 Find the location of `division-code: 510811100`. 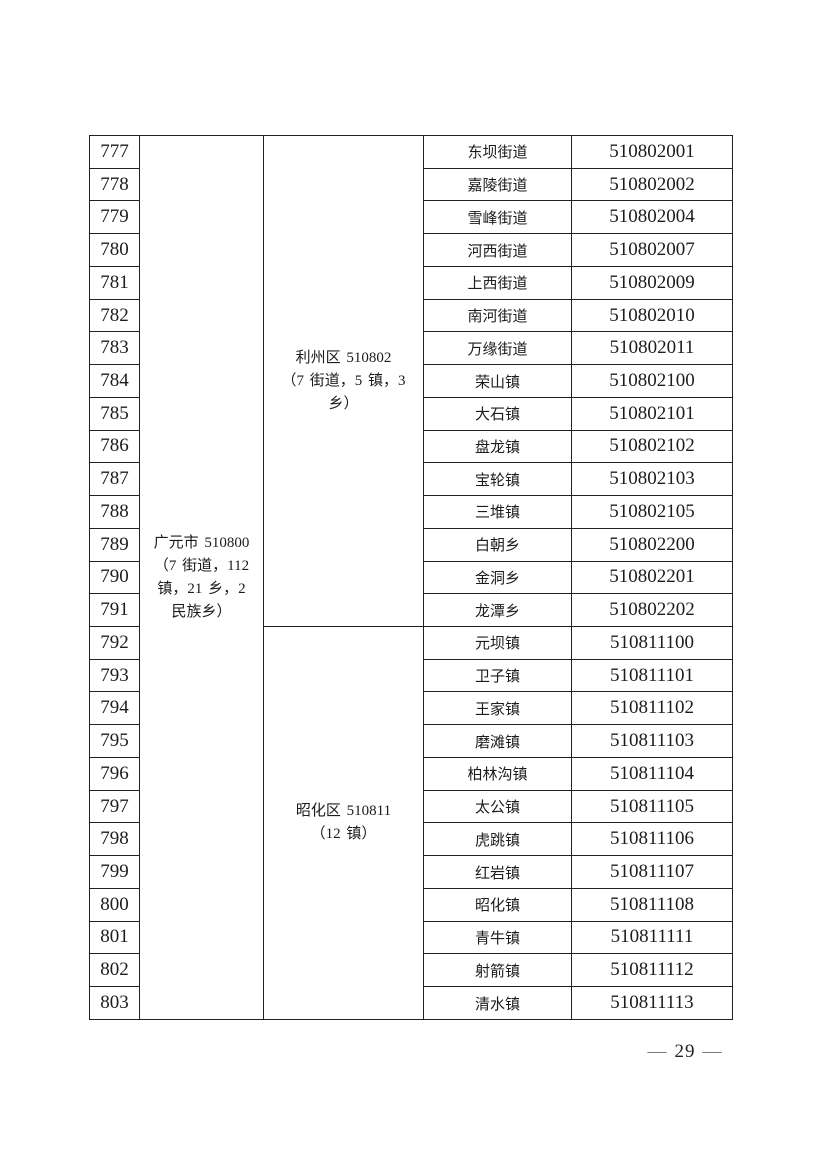

division-code: 510811100 is located at coordinates (652, 643).